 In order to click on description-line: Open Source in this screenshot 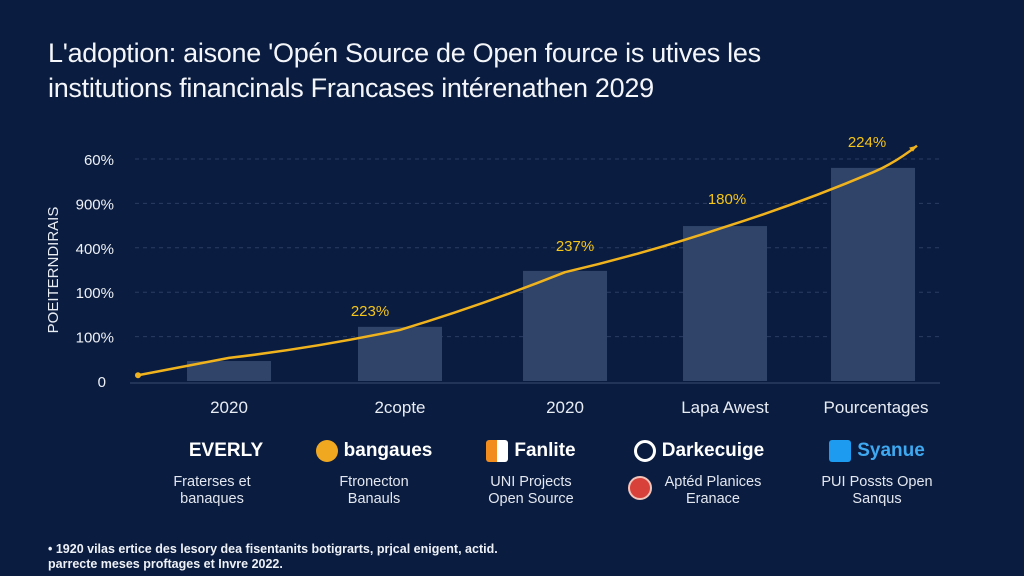, I will do `click(531, 499)`.